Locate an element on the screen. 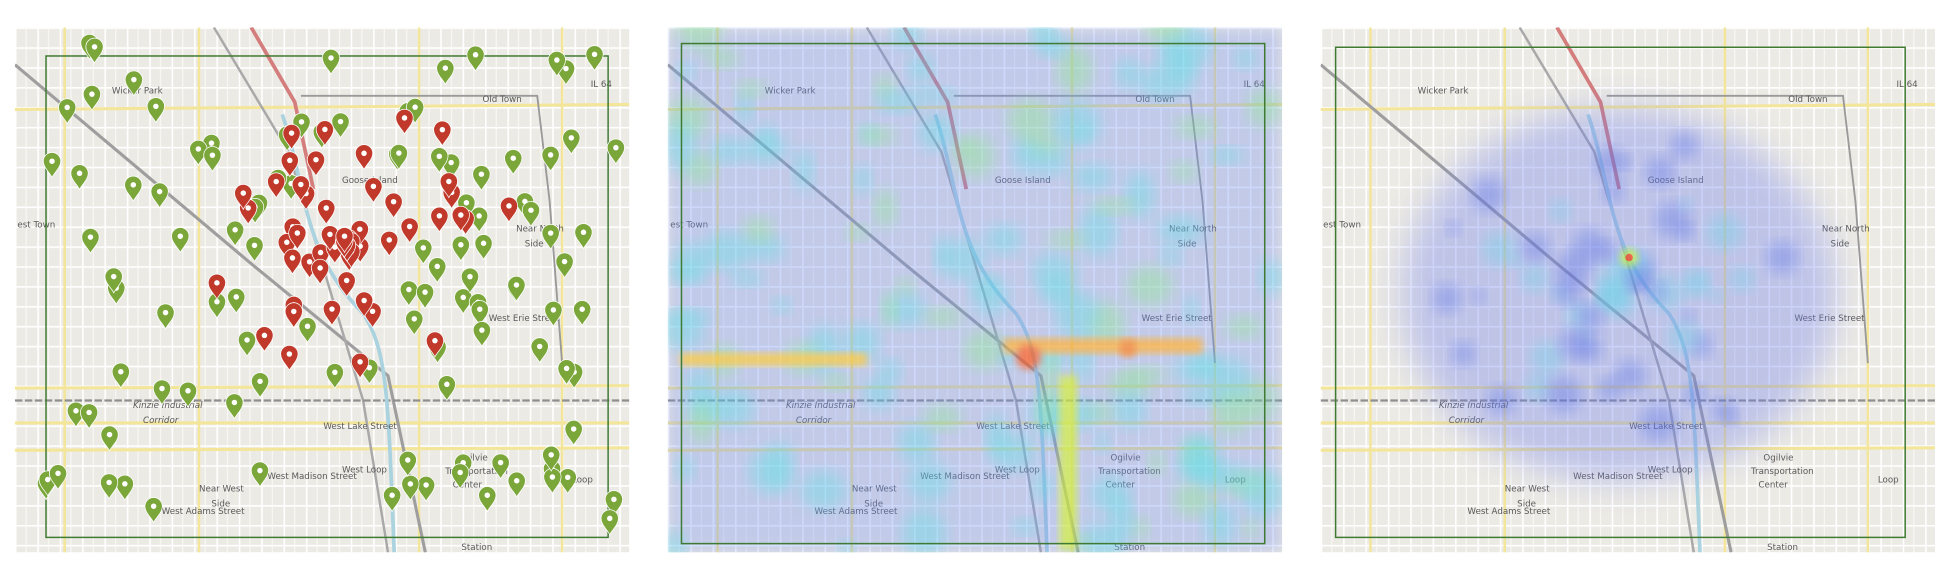  map-label: Ogilvie is located at coordinates (473, 458).